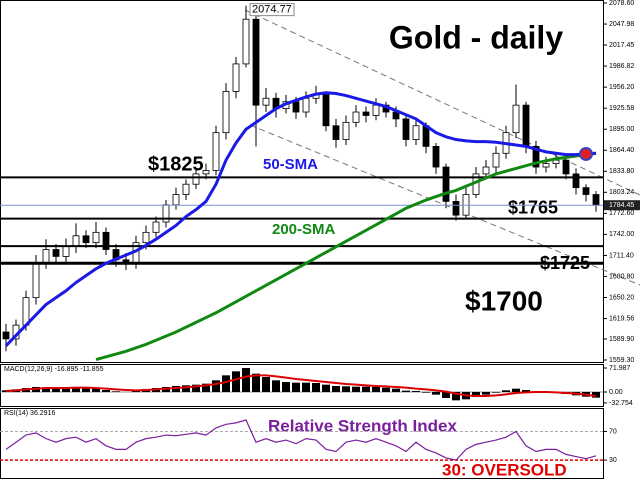 Image resolution: width=640 pixels, height=480 pixels. Describe the element at coordinates (54, 369) in the screenshot. I see `macd-label: MACD(12,26,9) -16.895 -11.855` at that location.